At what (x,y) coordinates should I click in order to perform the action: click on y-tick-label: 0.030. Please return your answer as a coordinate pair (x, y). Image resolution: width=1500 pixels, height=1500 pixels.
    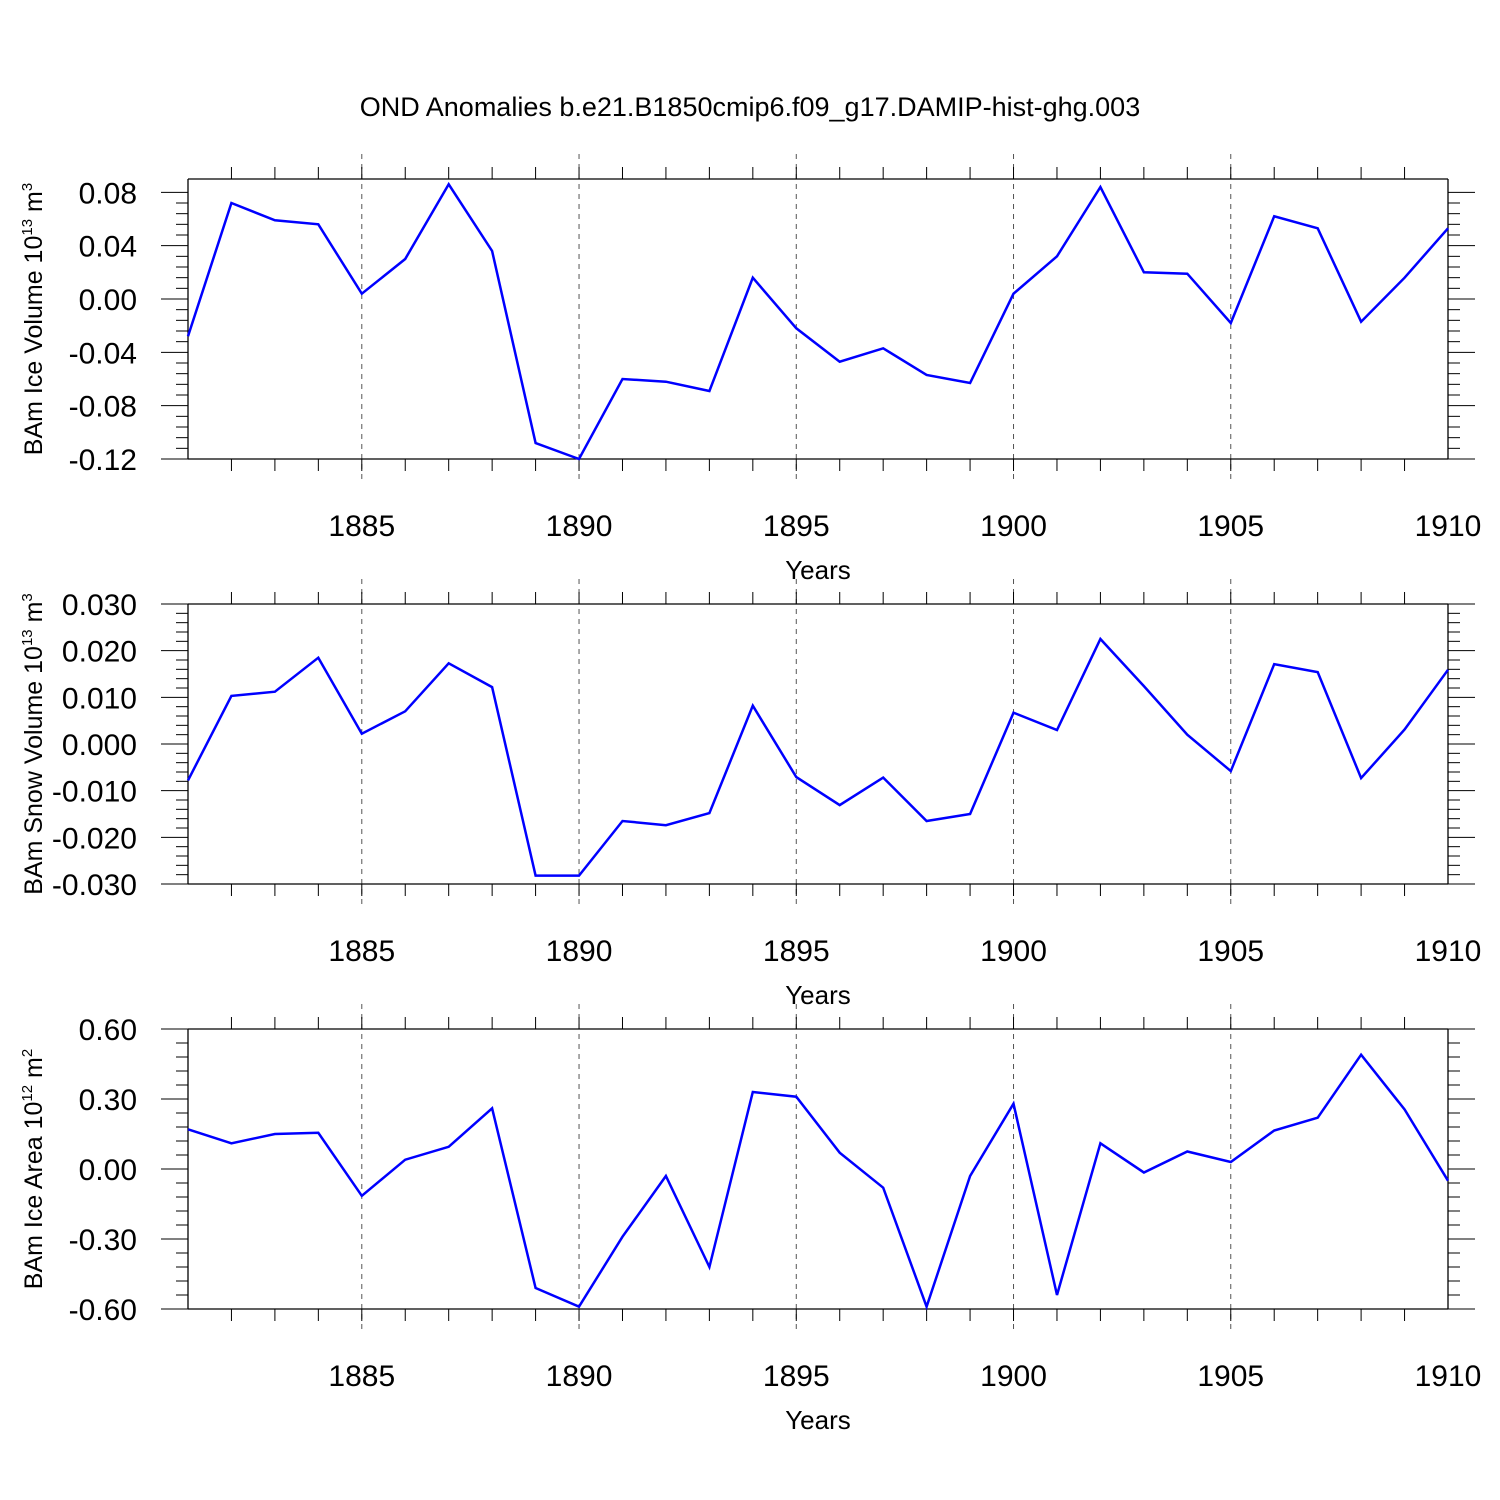
    Looking at the image, I should click on (99, 605).